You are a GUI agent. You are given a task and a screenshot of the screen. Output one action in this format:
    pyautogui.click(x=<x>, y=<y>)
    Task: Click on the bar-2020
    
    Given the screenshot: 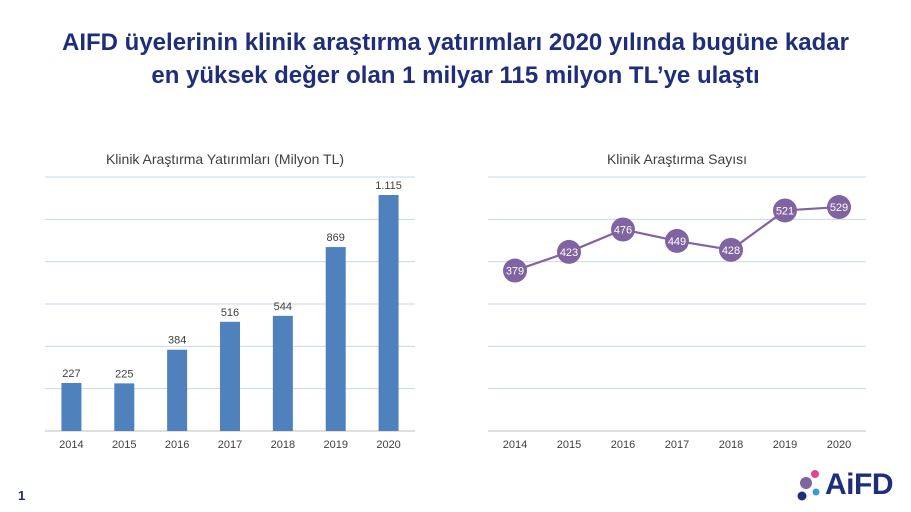 What is the action you would take?
    pyautogui.click(x=388, y=312)
    